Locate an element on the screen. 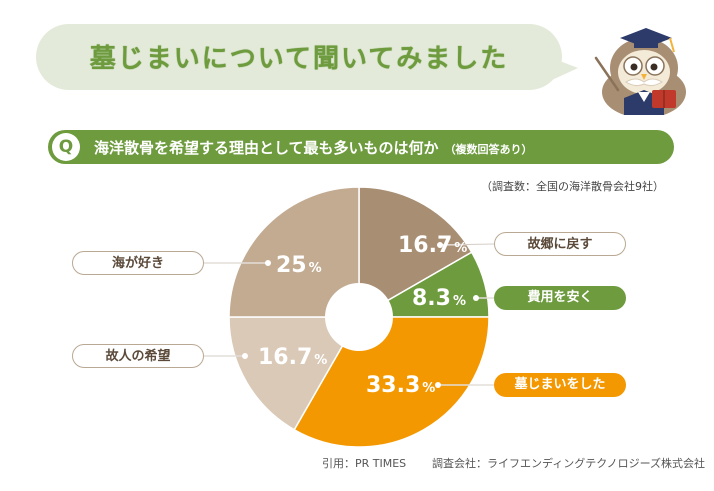  slice-kojin is located at coordinates (294, 373).